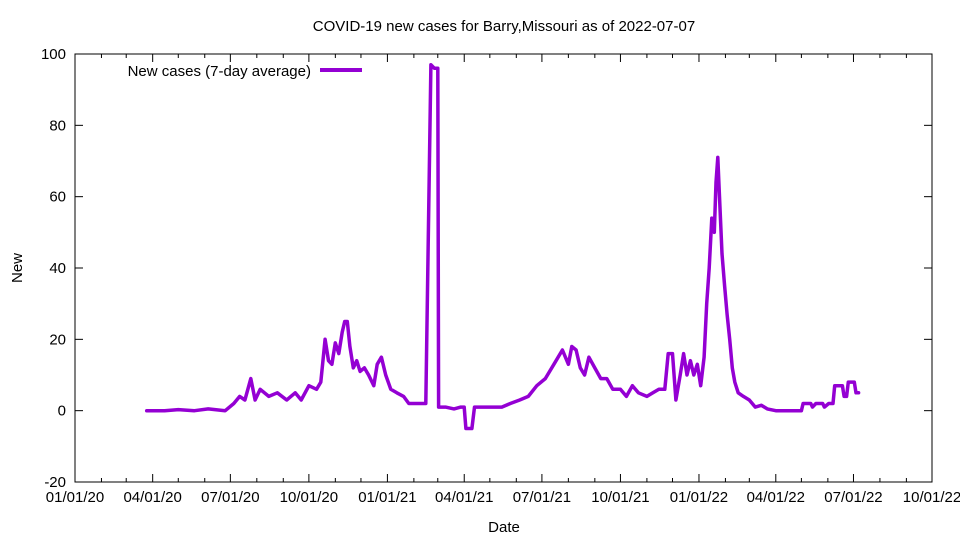 This screenshot has height=545, width=960. What do you see at coordinates (57, 125) in the screenshot?
I see `y-tick-label: 80` at bounding box center [57, 125].